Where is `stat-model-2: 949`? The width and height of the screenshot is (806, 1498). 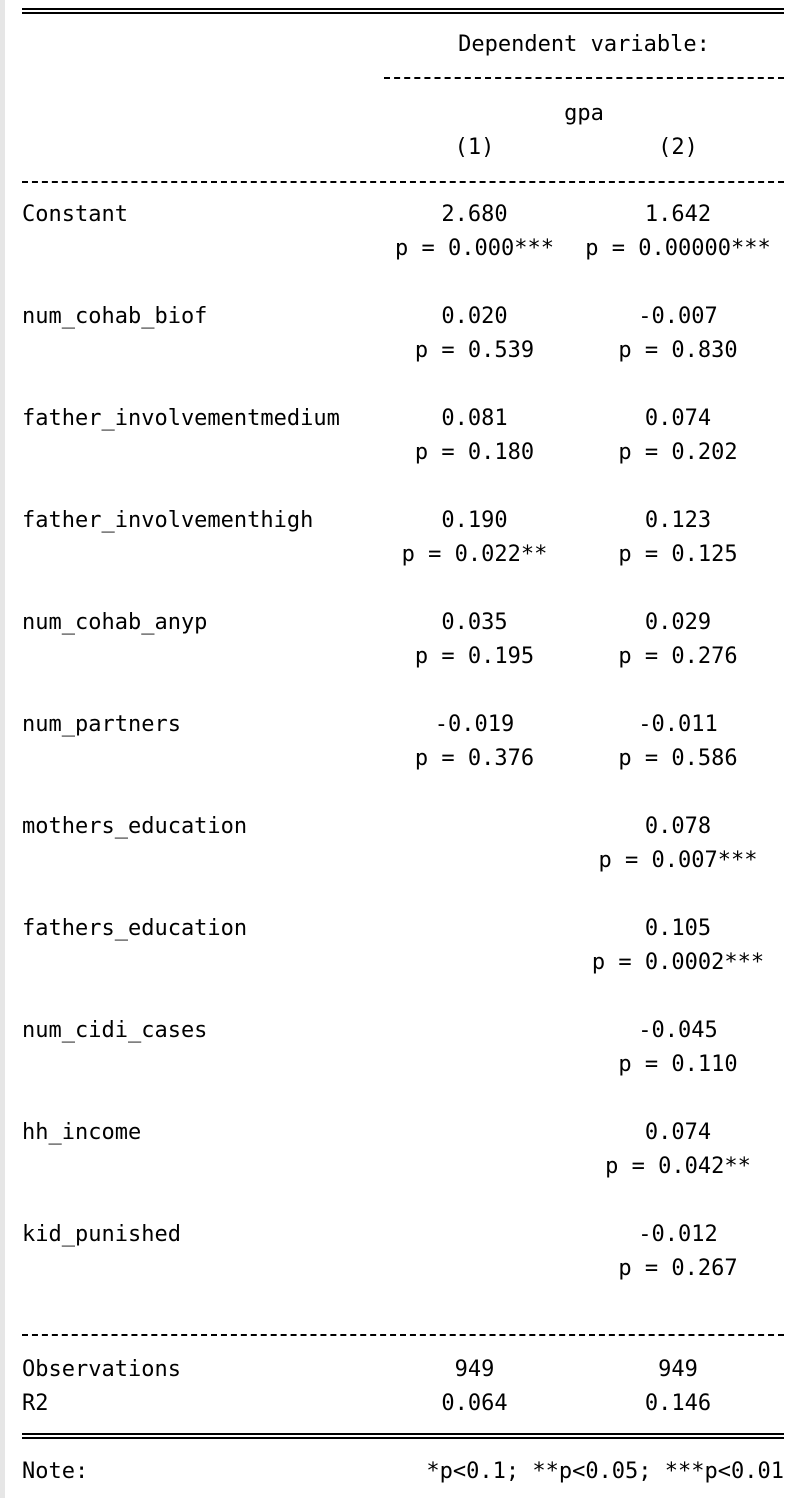
stat-model-2: 949 is located at coordinates (678, 1369).